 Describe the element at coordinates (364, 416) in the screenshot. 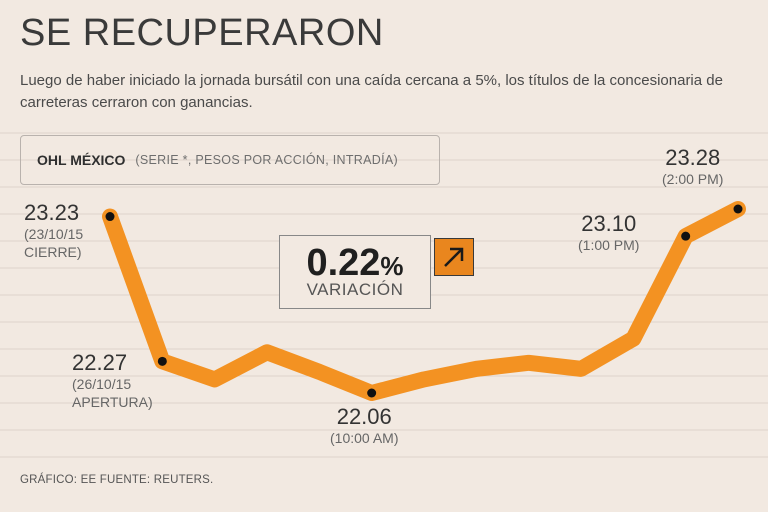

I see `data-label: 22.06` at that location.